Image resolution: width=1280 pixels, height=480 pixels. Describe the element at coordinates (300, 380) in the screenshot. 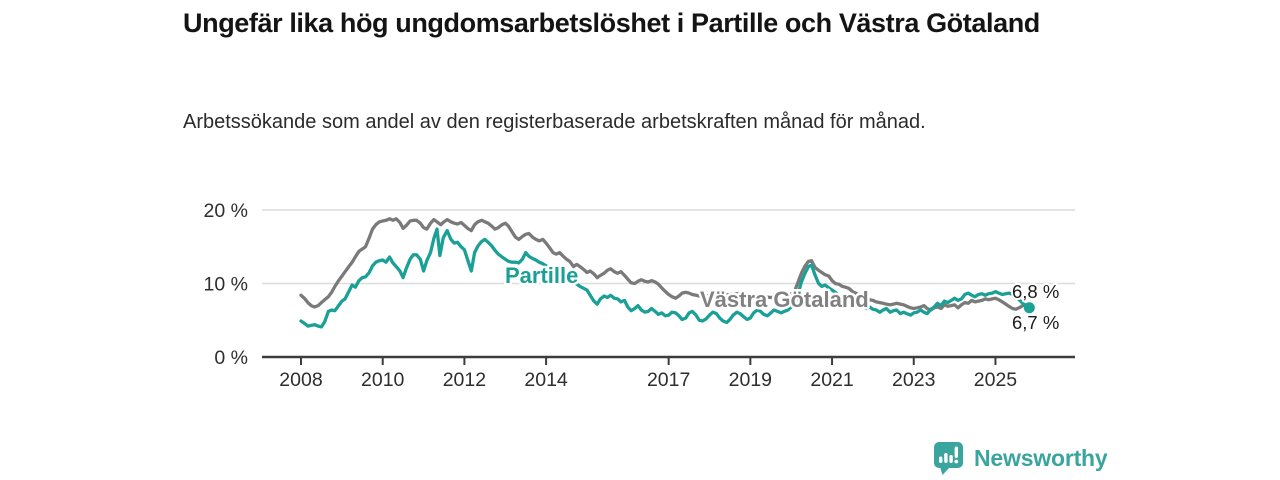

I see `x-axis-tick-label: 2008` at that location.